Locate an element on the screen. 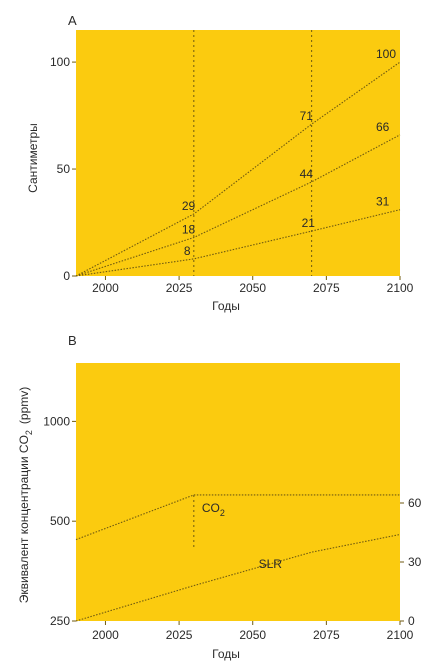  panel-b-y-axis-label: Эквивалент концентрации CO2 (ppmv) is located at coordinates (25, 495).